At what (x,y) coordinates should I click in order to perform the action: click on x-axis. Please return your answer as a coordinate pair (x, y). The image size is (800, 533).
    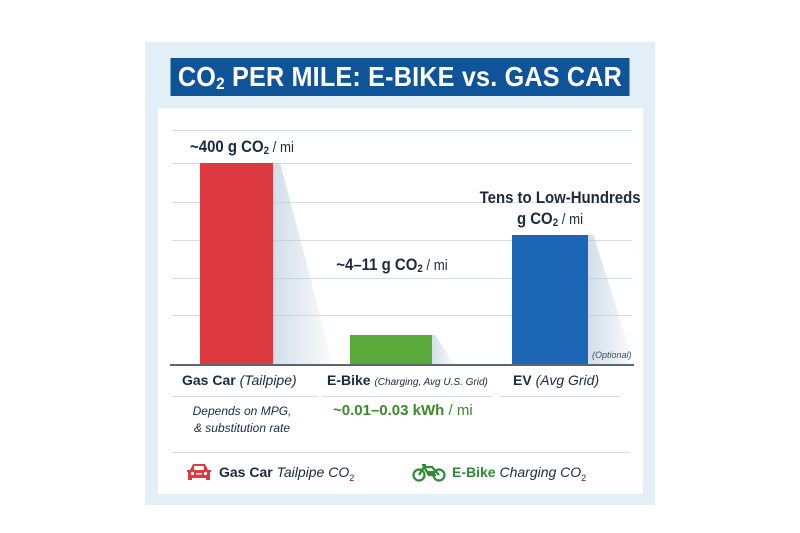
    Looking at the image, I should click on (402, 365).